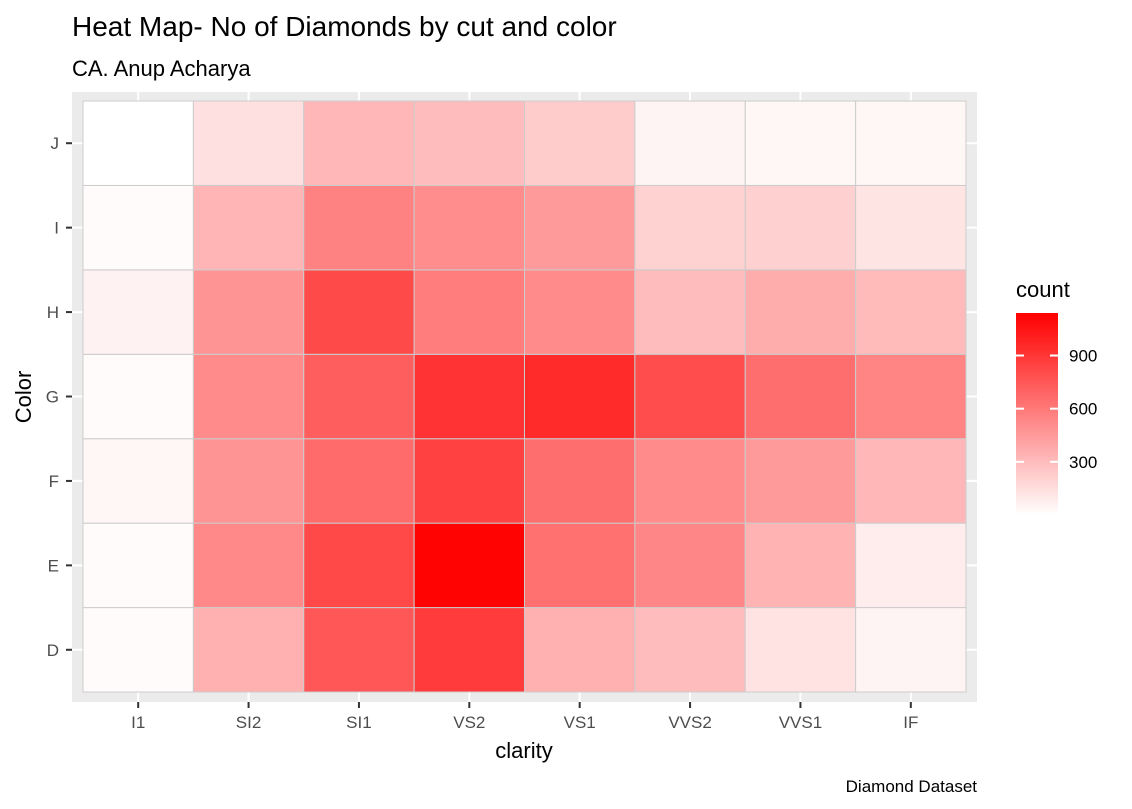 The image size is (1132, 809). What do you see at coordinates (1083, 462) in the screenshot?
I see `legend-tick-label: 300` at bounding box center [1083, 462].